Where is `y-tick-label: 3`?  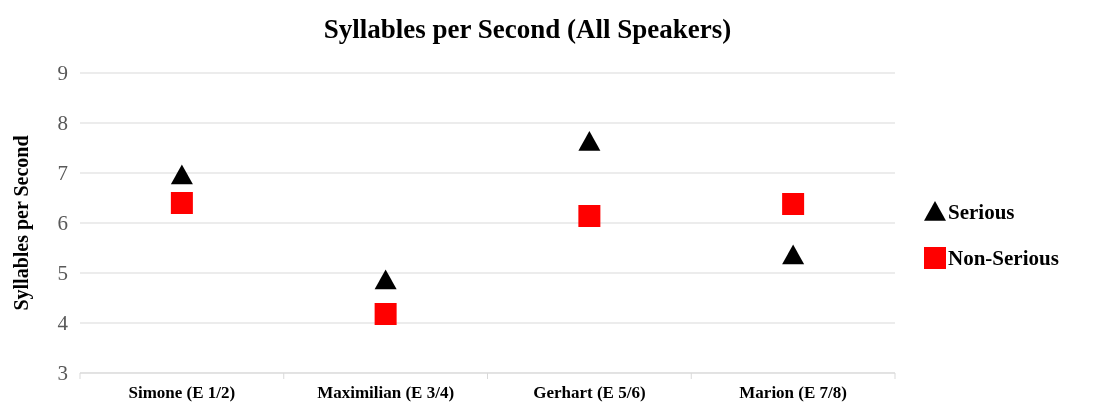 y-tick-label: 3 is located at coordinates (62, 373).